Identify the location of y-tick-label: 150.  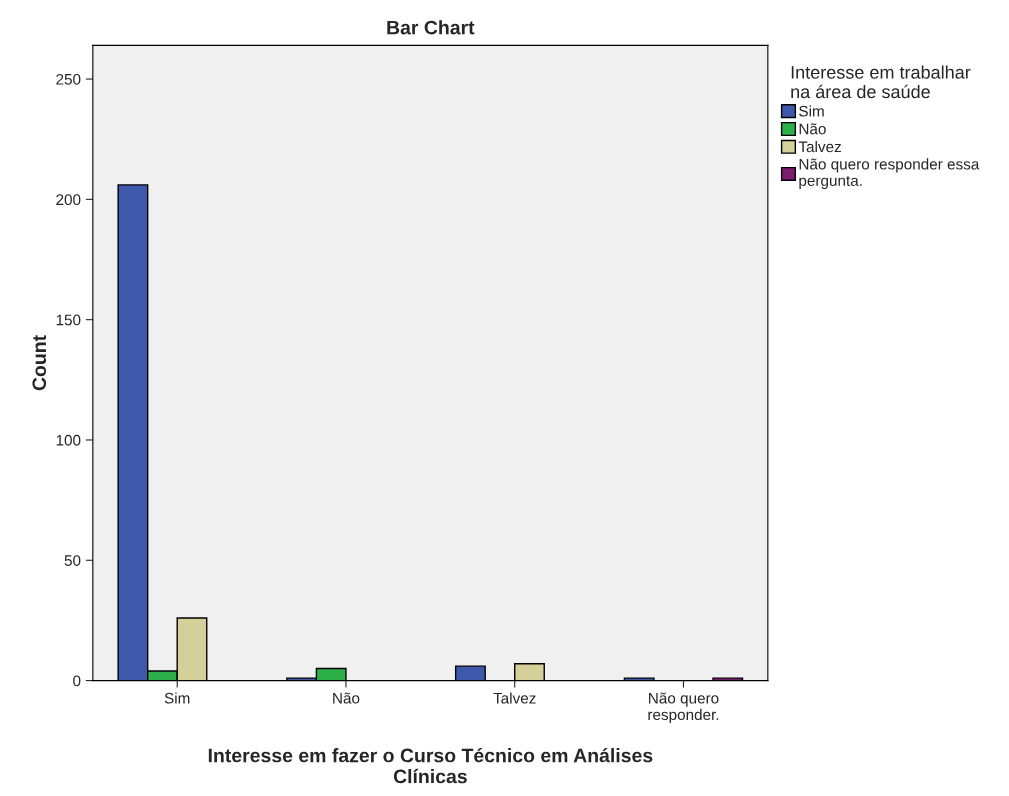
(68, 320).